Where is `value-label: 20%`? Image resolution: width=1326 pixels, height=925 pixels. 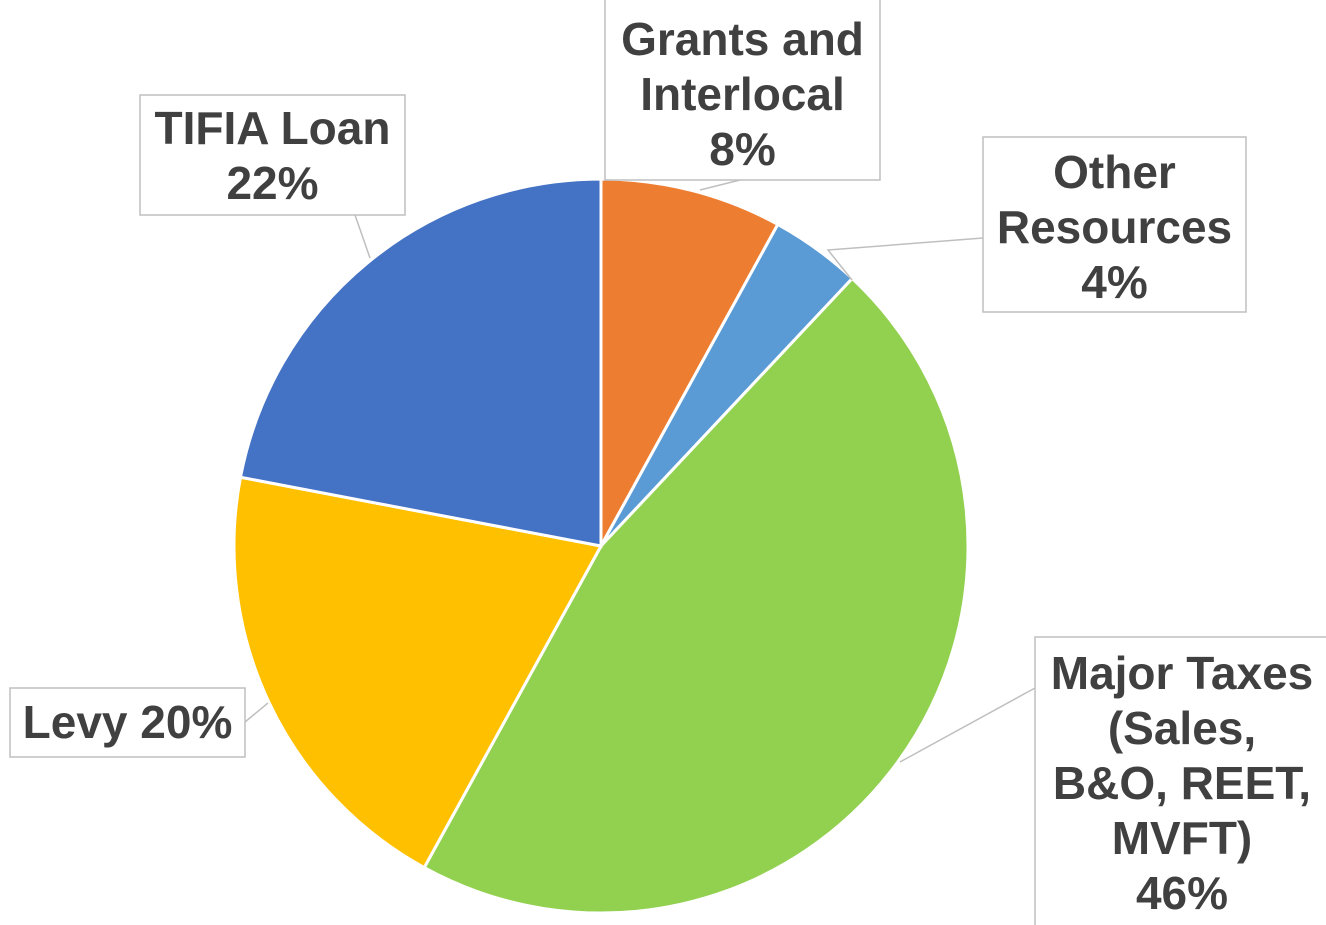
value-label: 20% is located at coordinates (186, 722).